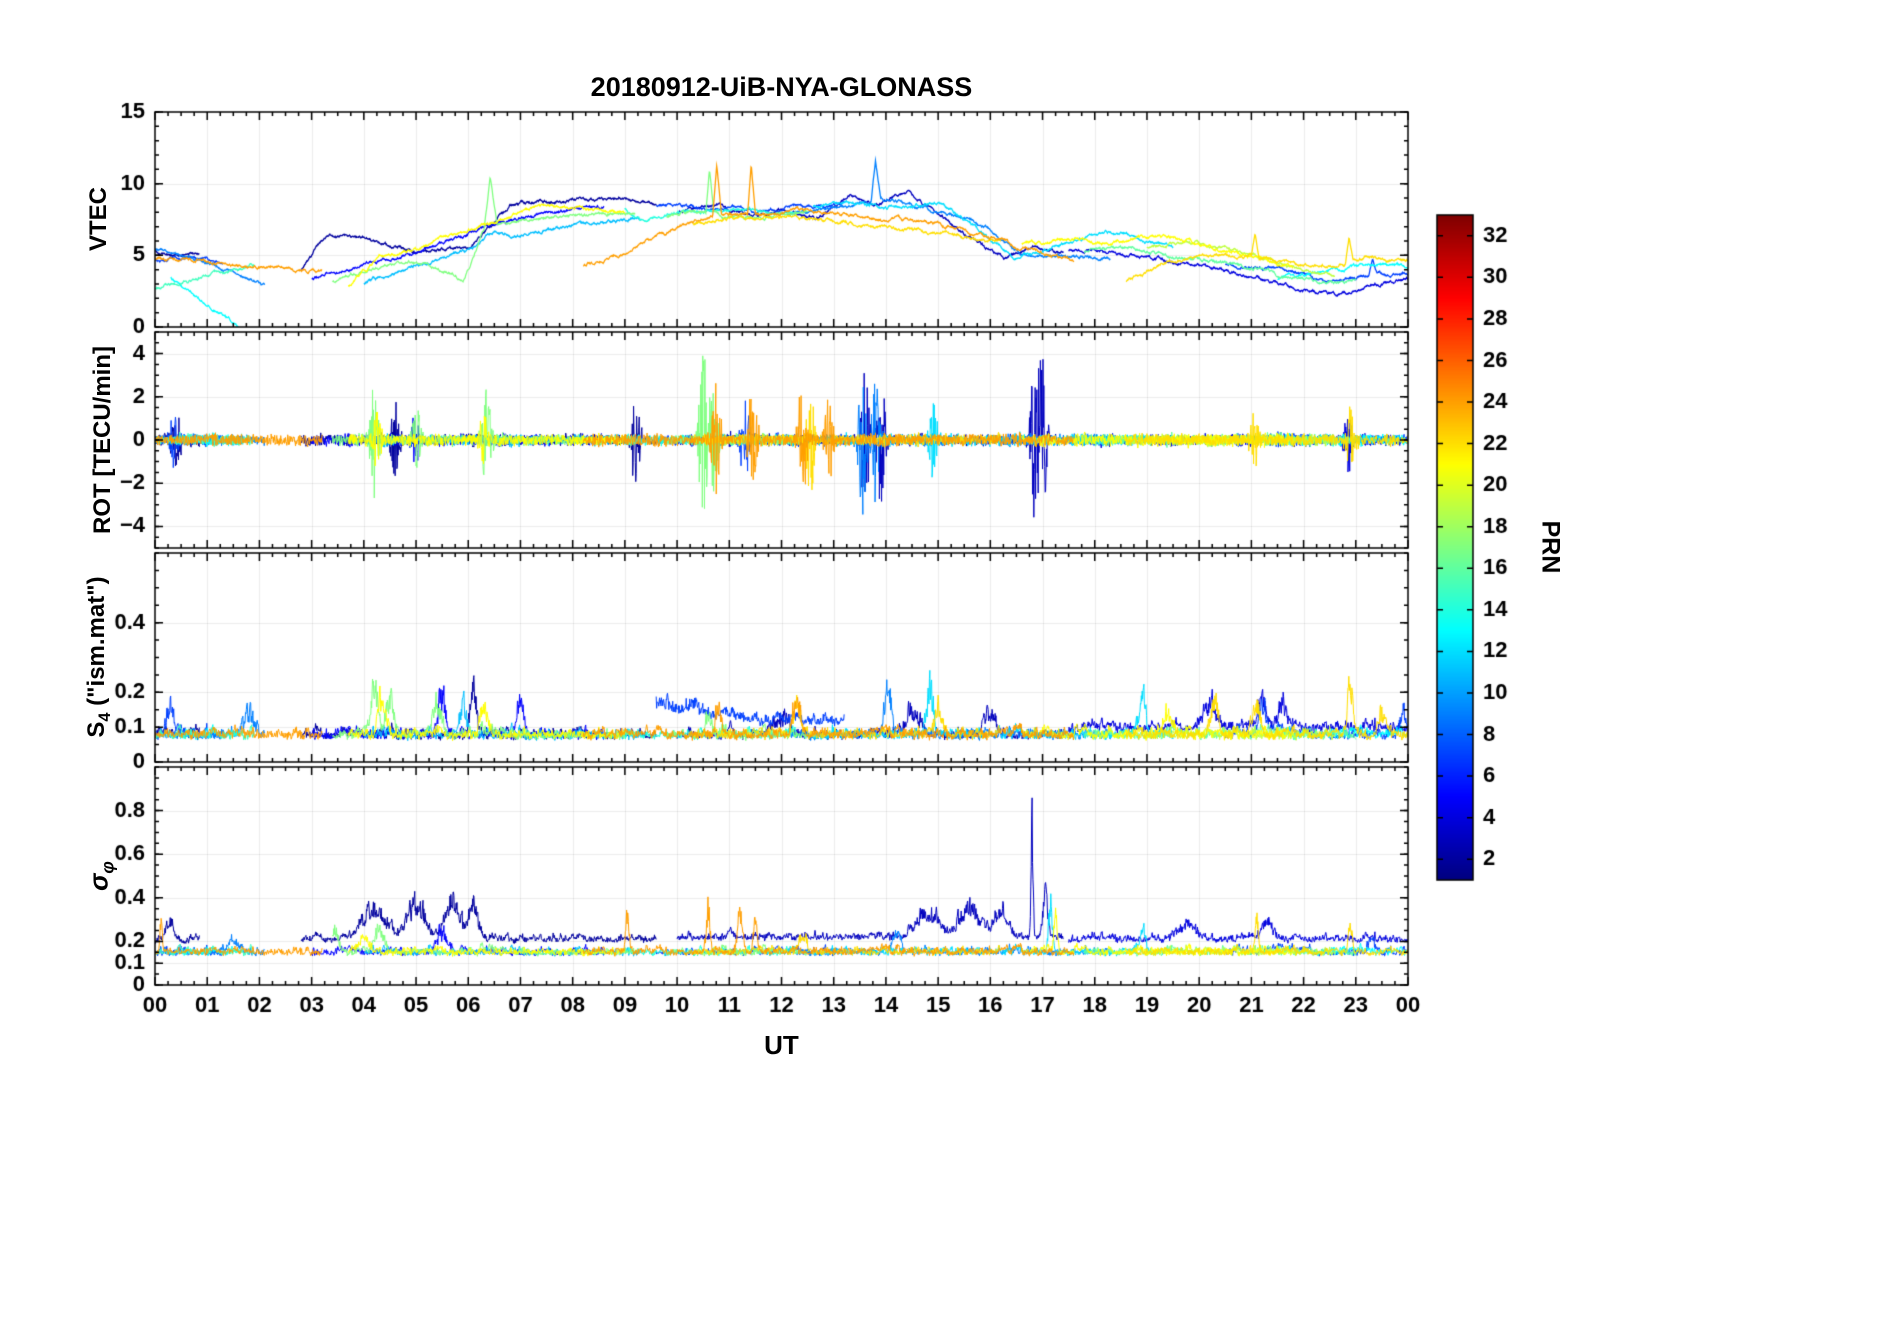 Image resolution: width=1902 pixels, height=1330 pixels. Describe the element at coordinates (1550, 547) in the screenshot. I see `colorbar-label-prn: PRN` at that location.